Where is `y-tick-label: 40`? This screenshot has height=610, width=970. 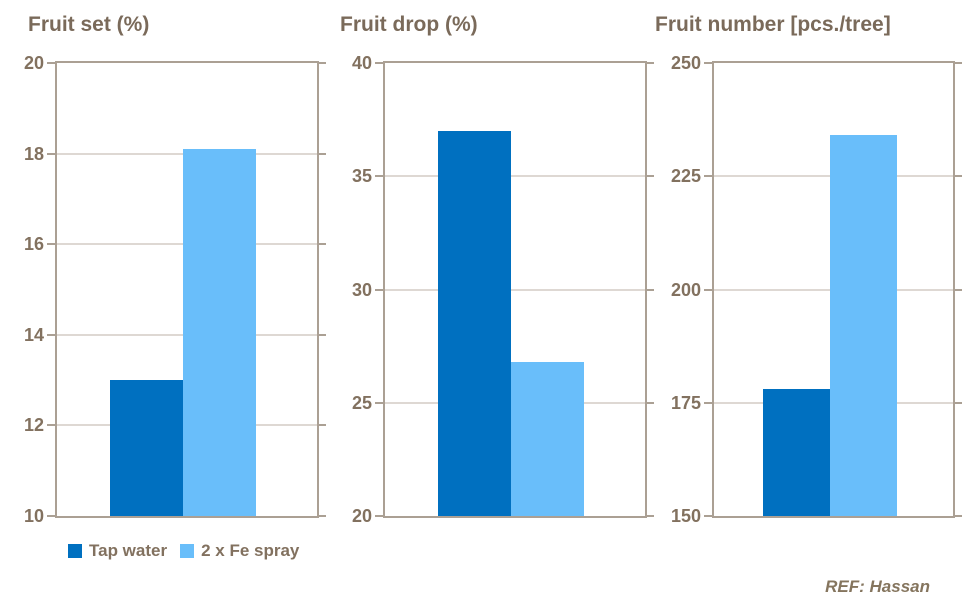
y-tick-label: 40 is located at coordinates (361, 63).